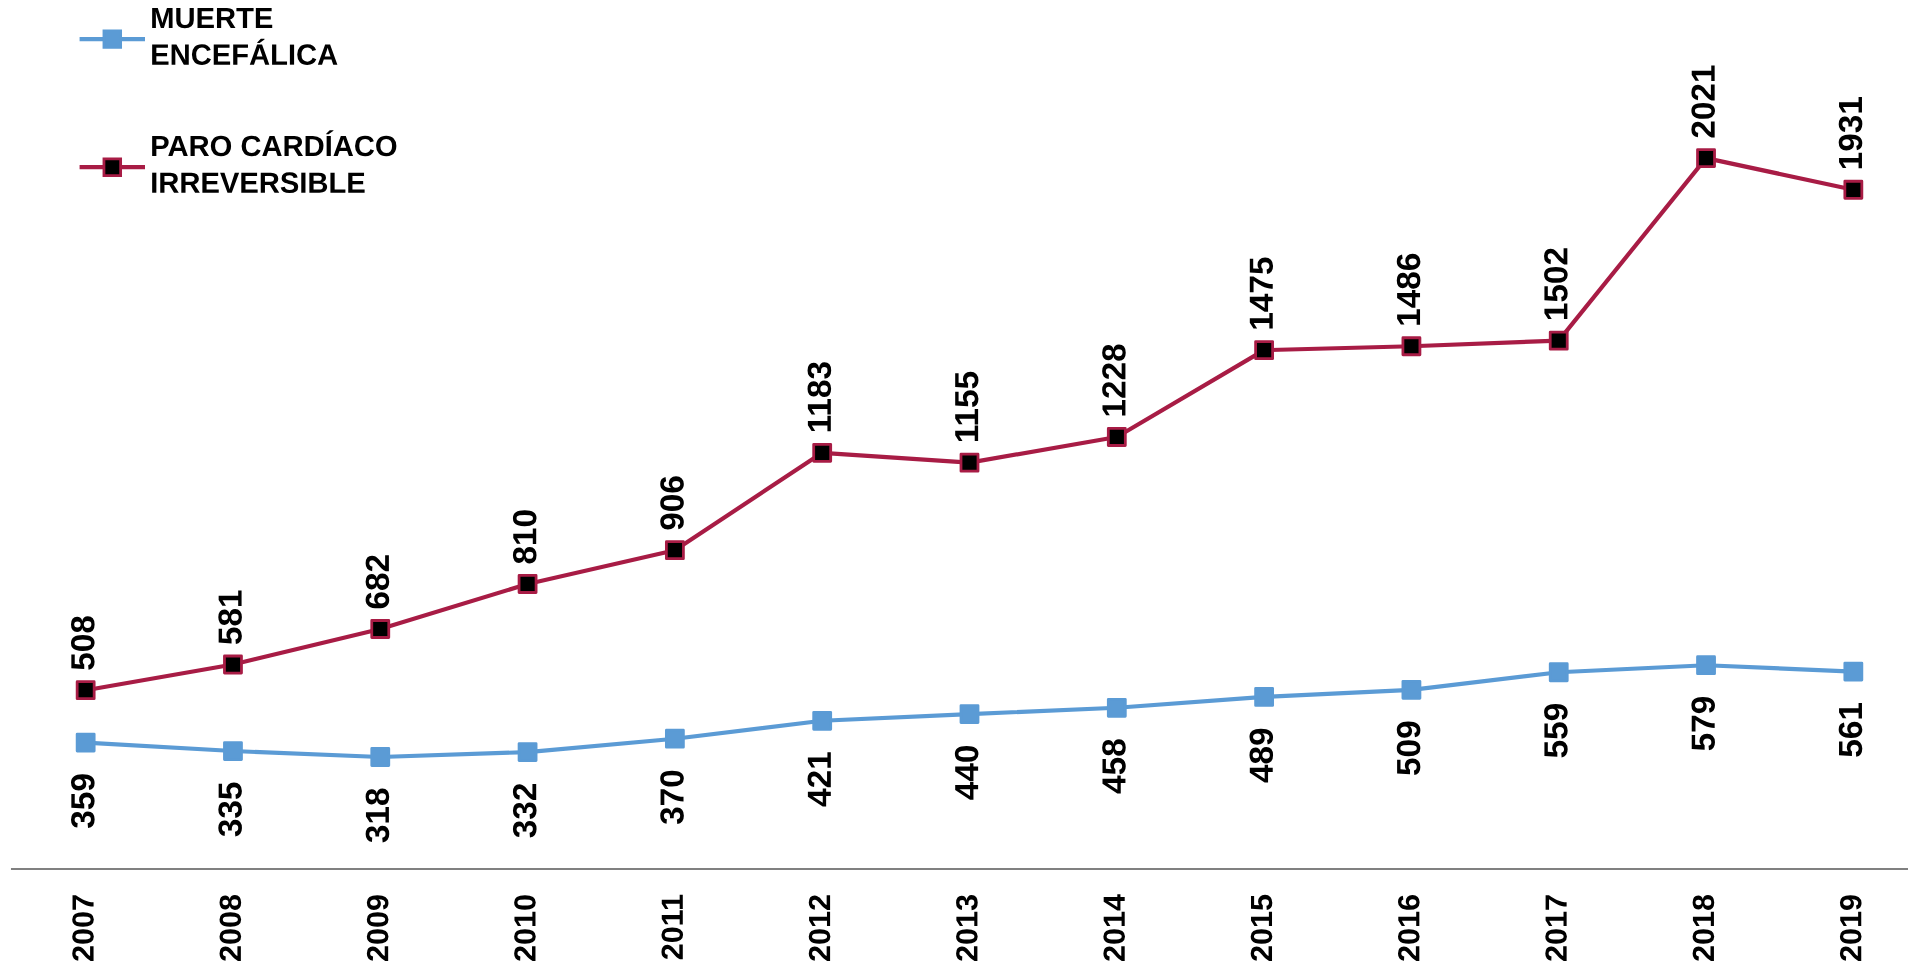  I want to click on x-tick-label: 2018, so click(1703, 927).